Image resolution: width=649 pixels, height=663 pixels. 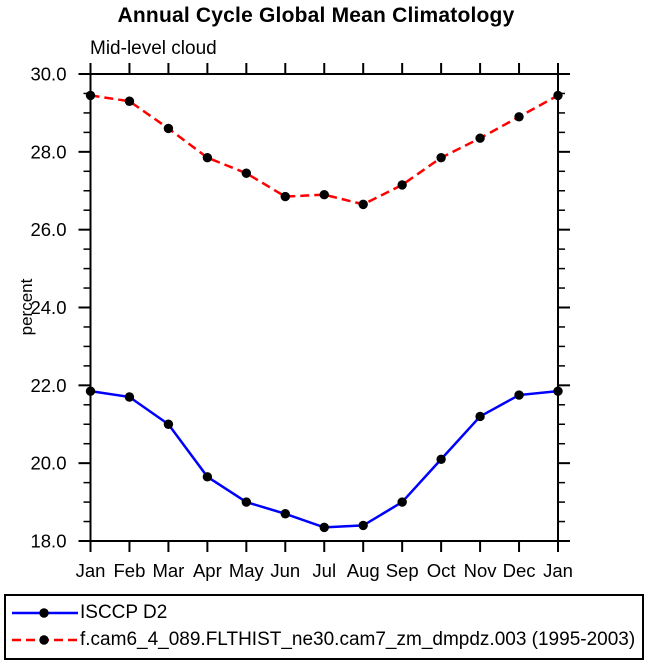 I want to click on legend-line-sample-solid, so click(x=45, y=613).